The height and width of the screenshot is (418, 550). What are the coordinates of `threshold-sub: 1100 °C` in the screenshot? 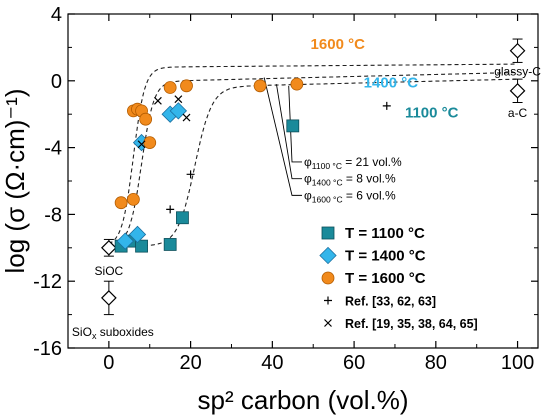 It's located at (327, 166).